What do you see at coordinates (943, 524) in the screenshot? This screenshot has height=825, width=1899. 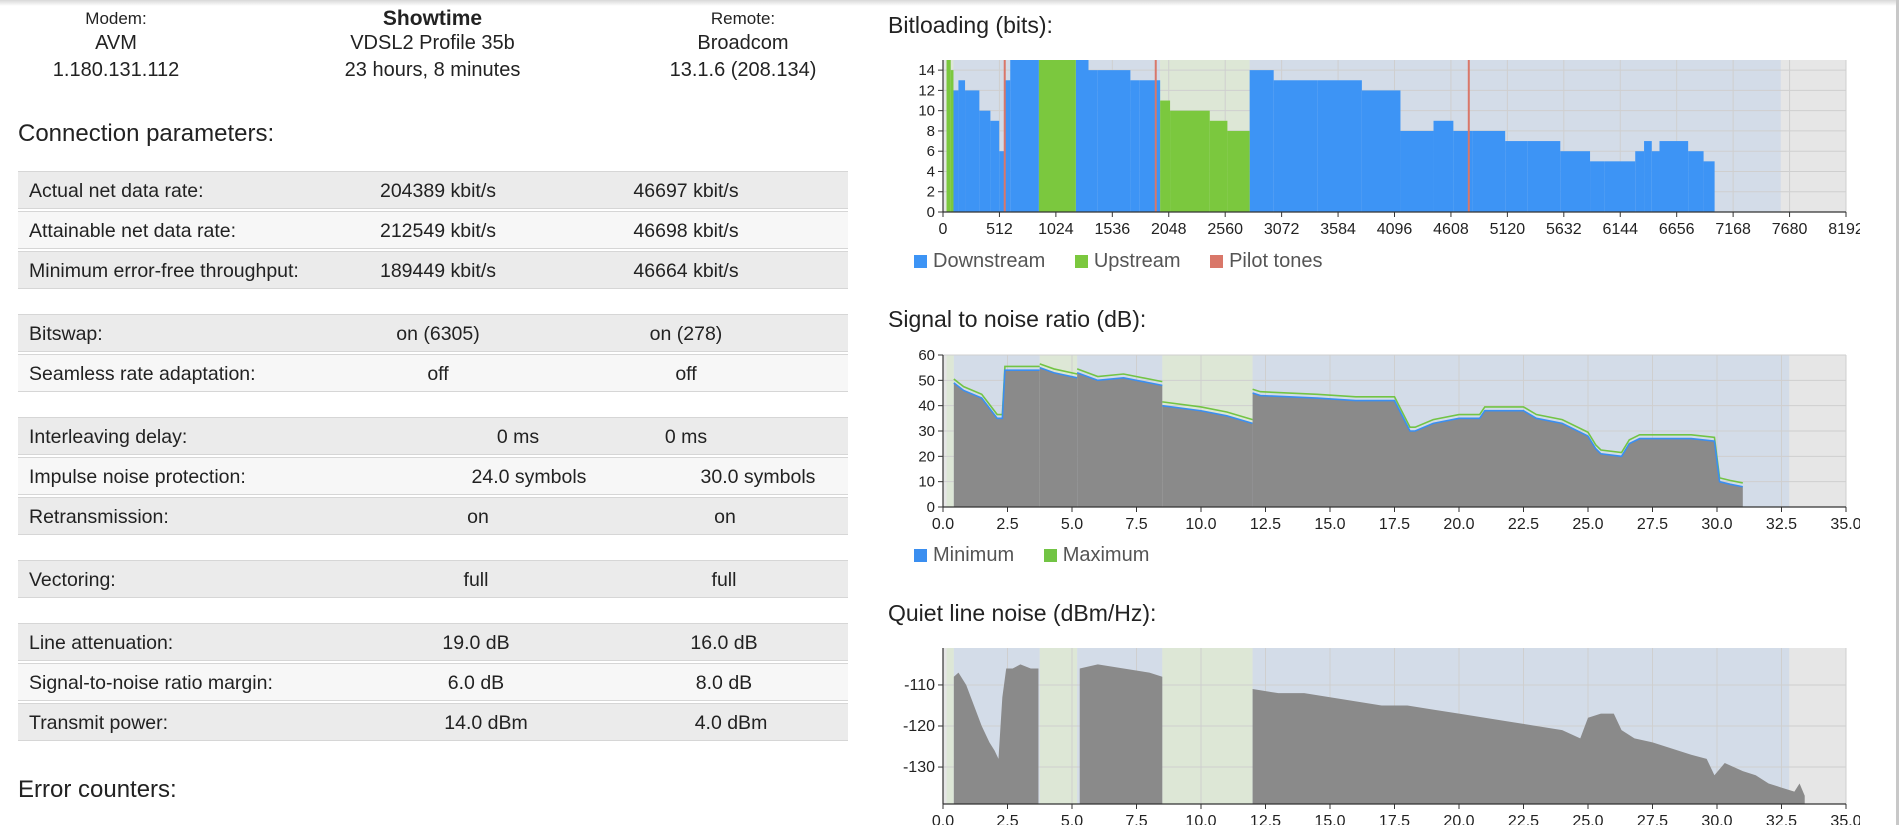 I see `x-tick-label: 0.0` at bounding box center [943, 524].